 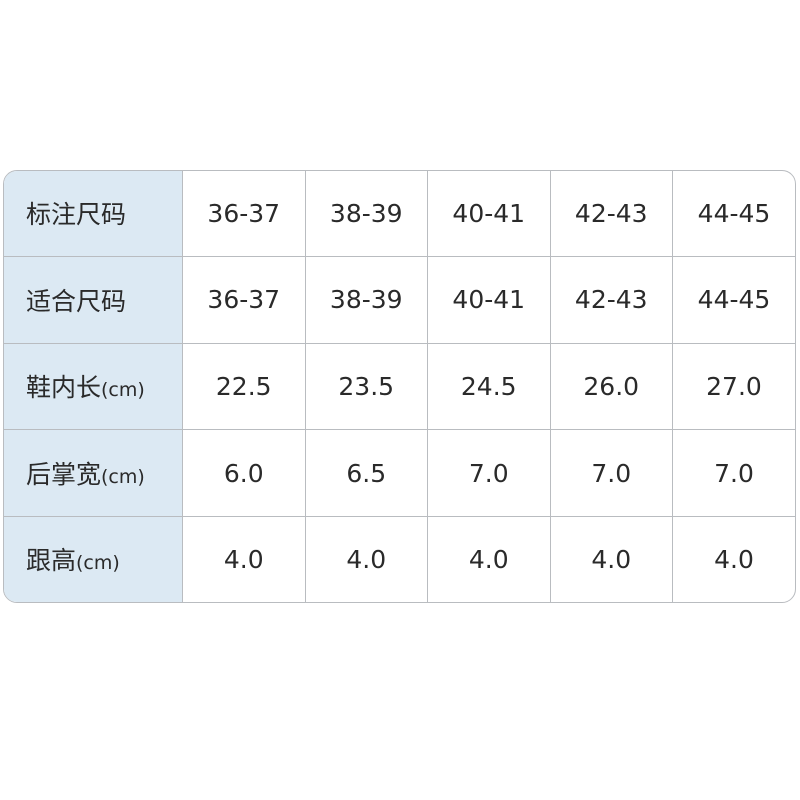 I want to click on row-label: 适合尺码, so click(x=76, y=301).